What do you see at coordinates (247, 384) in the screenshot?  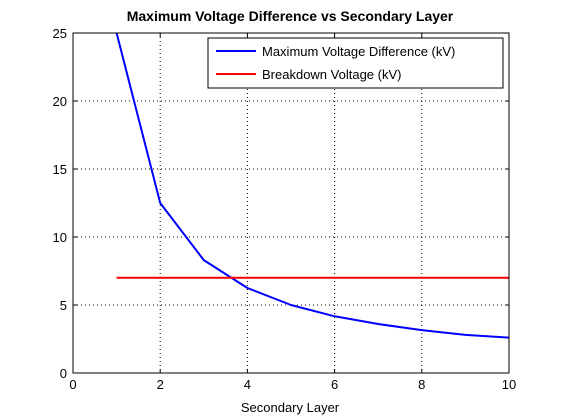 I see `x-tick-label: 4` at bounding box center [247, 384].